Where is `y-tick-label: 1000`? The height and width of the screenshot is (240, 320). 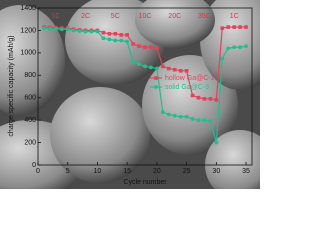
y-tick-label: 1000 is located at coordinates (28, 53).